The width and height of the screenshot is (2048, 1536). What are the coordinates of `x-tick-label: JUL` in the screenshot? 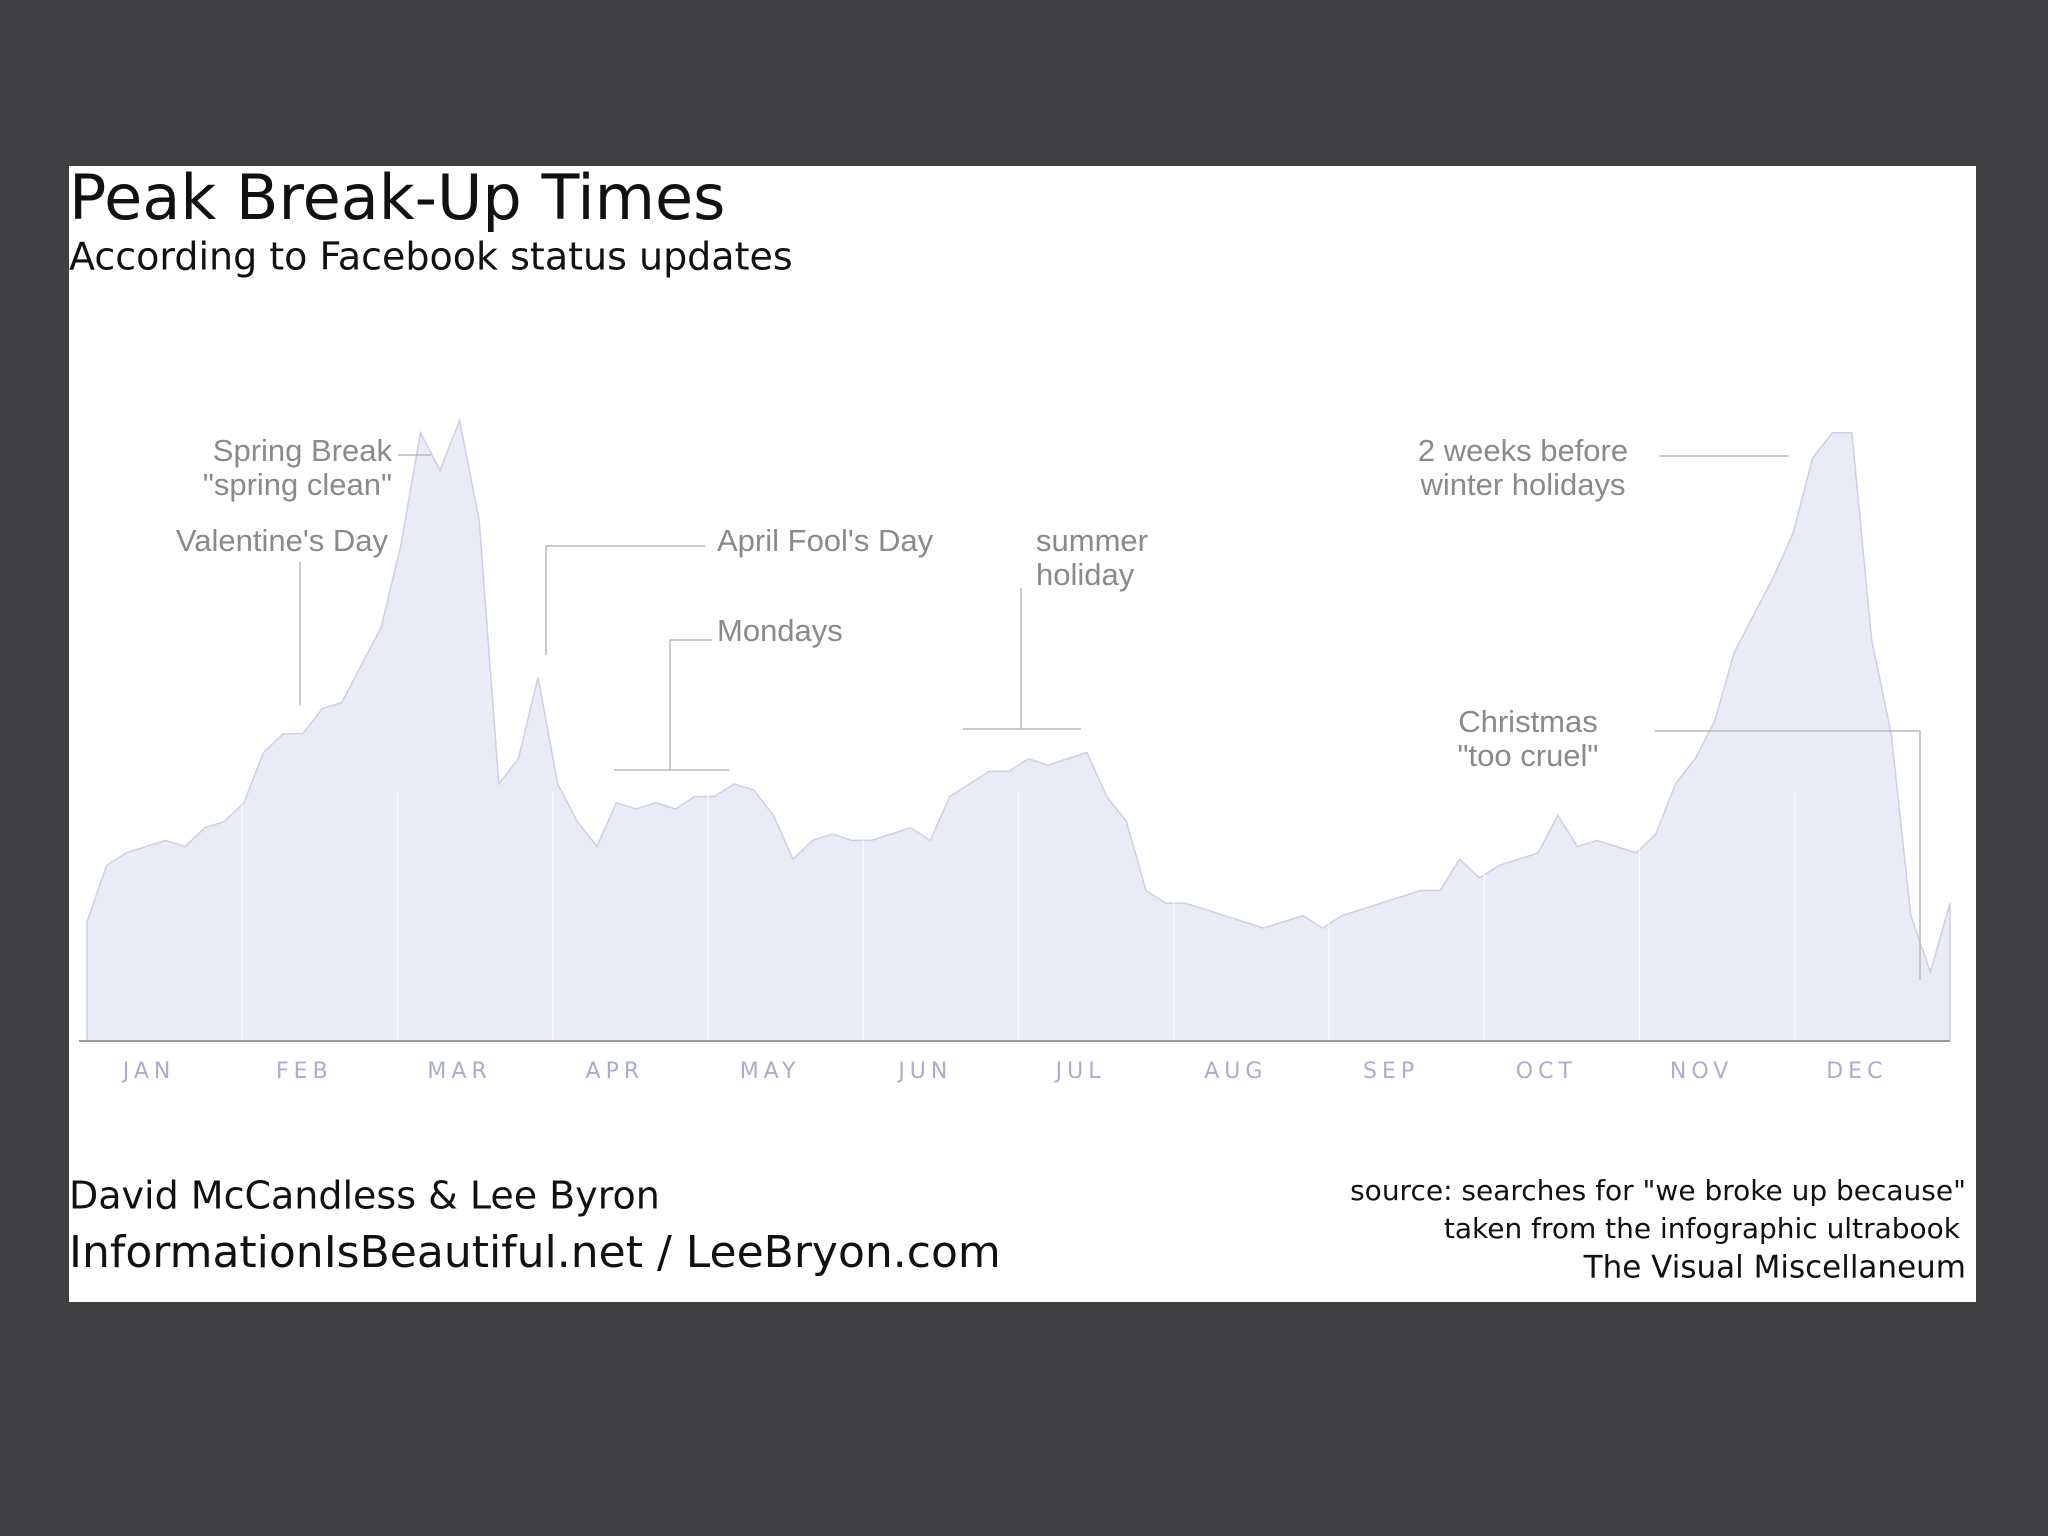 It's located at (1080, 1071).